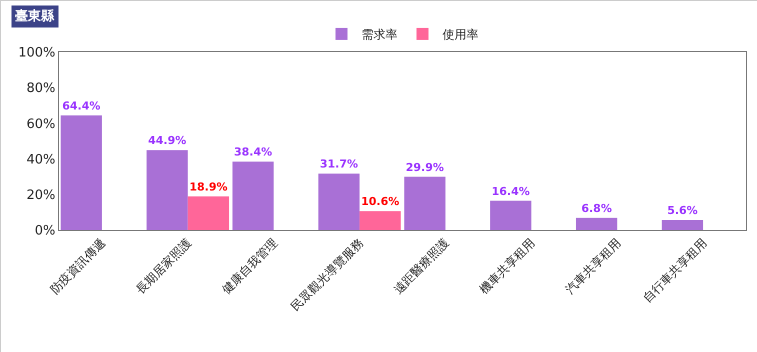 Image resolution: width=757 pixels, height=352 pixels. What do you see at coordinates (380, 201) in the screenshot?
I see `data-label: 10.6%` at bounding box center [380, 201].